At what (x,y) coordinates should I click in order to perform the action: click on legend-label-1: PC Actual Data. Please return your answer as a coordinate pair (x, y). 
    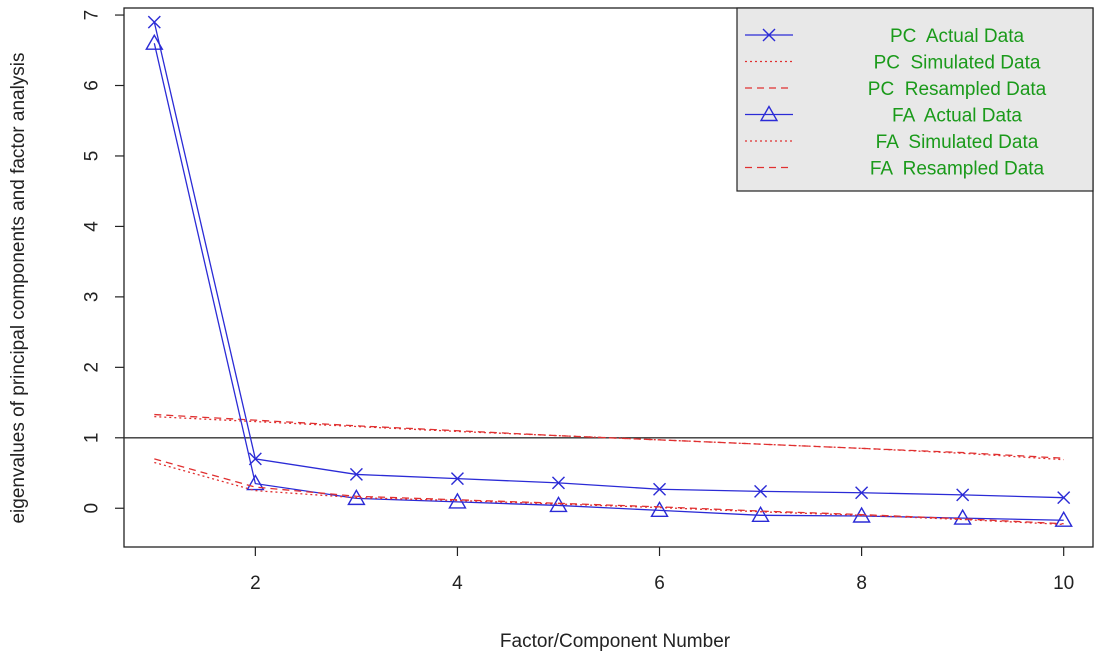
    Looking at the image, I should click on (957, 36).